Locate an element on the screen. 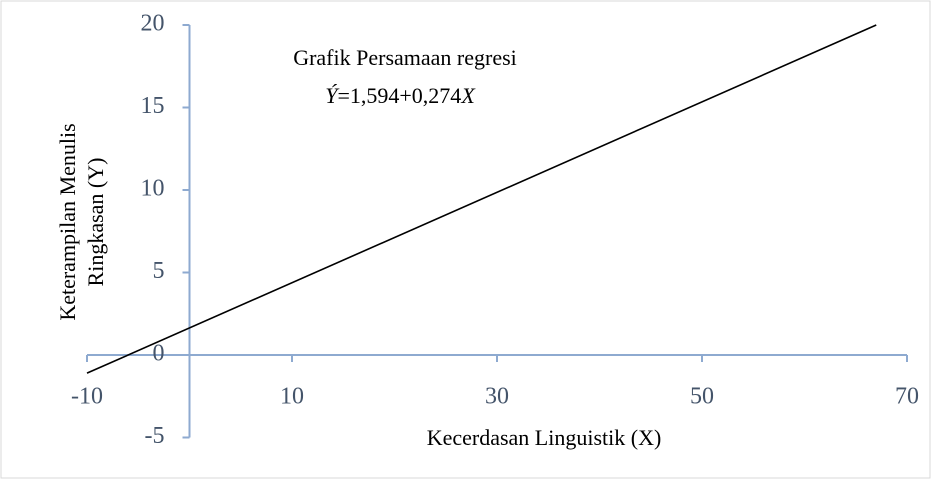 This screenshot has height=479, width=931. equation-part: =1,594+0,274 is located at coordinates (399, 95).